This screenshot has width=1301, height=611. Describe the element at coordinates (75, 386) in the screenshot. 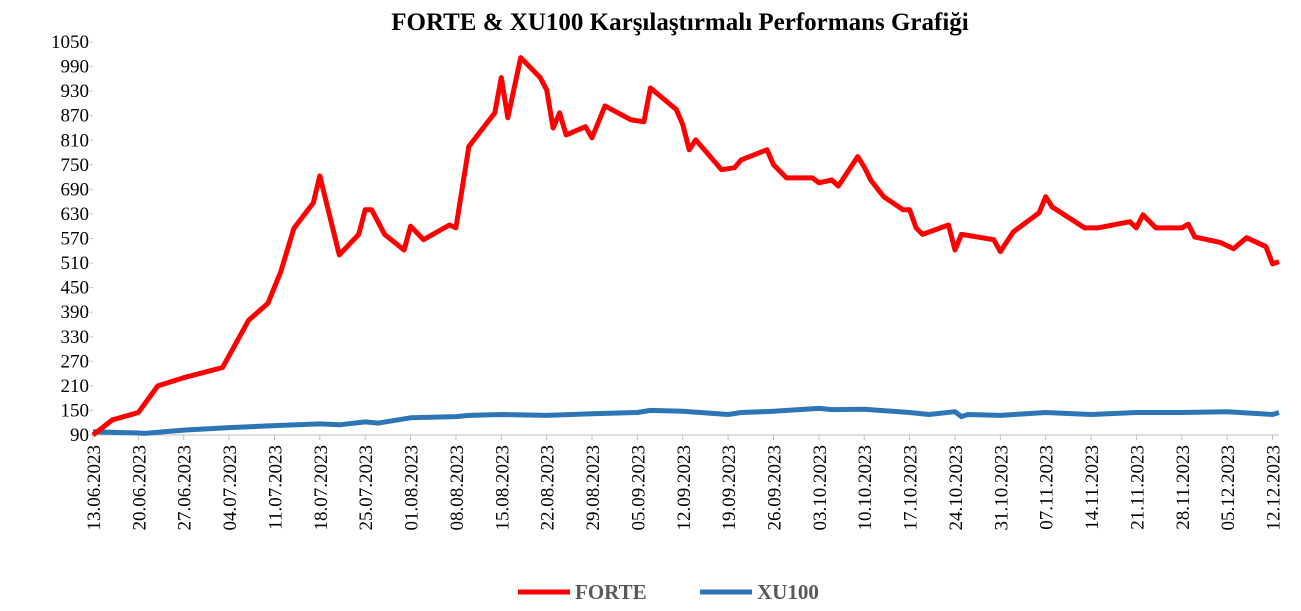

I see `y-tick-label: 210` at that location.